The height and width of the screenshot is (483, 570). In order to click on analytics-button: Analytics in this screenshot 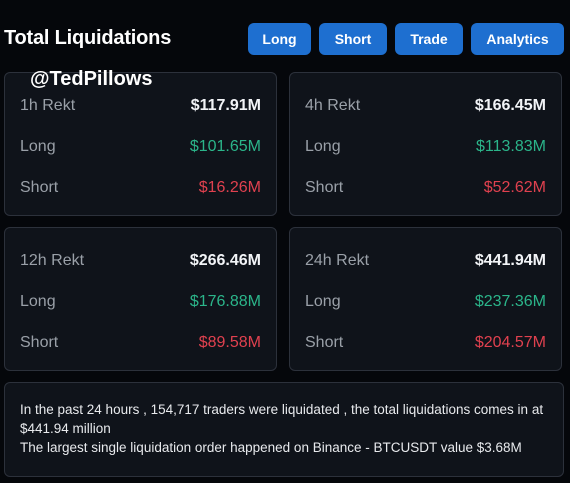, I will do `click(517, 39)`.